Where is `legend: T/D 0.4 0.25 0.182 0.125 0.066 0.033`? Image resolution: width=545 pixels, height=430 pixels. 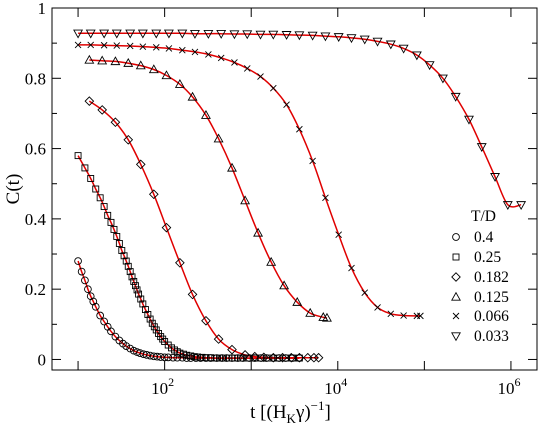
legend: T/D 0.4 0.25 0.182 0.125 0.066 0.033 is located at coordinates (480, 276).